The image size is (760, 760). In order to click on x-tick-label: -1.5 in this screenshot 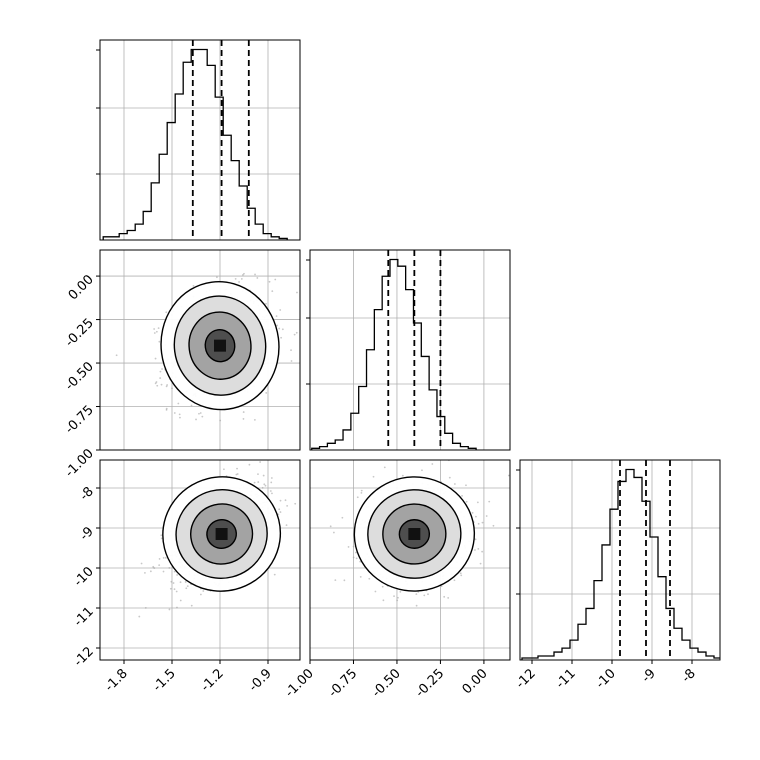, I will do `click(164, 680)`.